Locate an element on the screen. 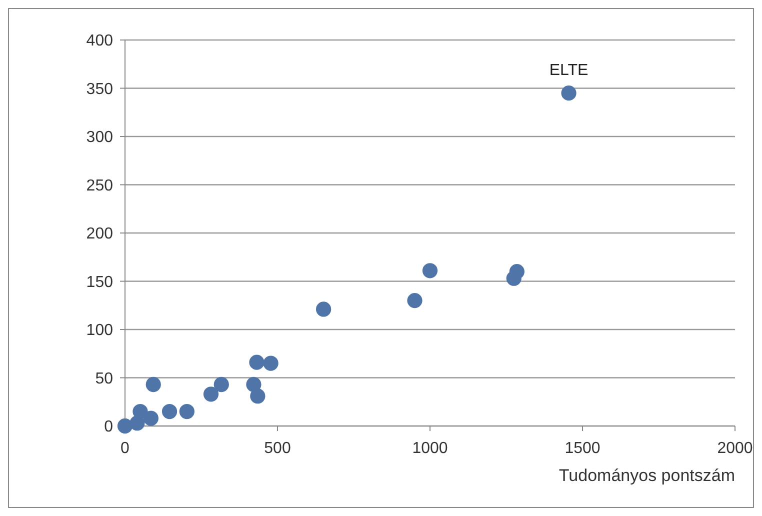 This screenshot has height=516, width=762. x-tick-label: 500 is located at coordinates (277, 448).